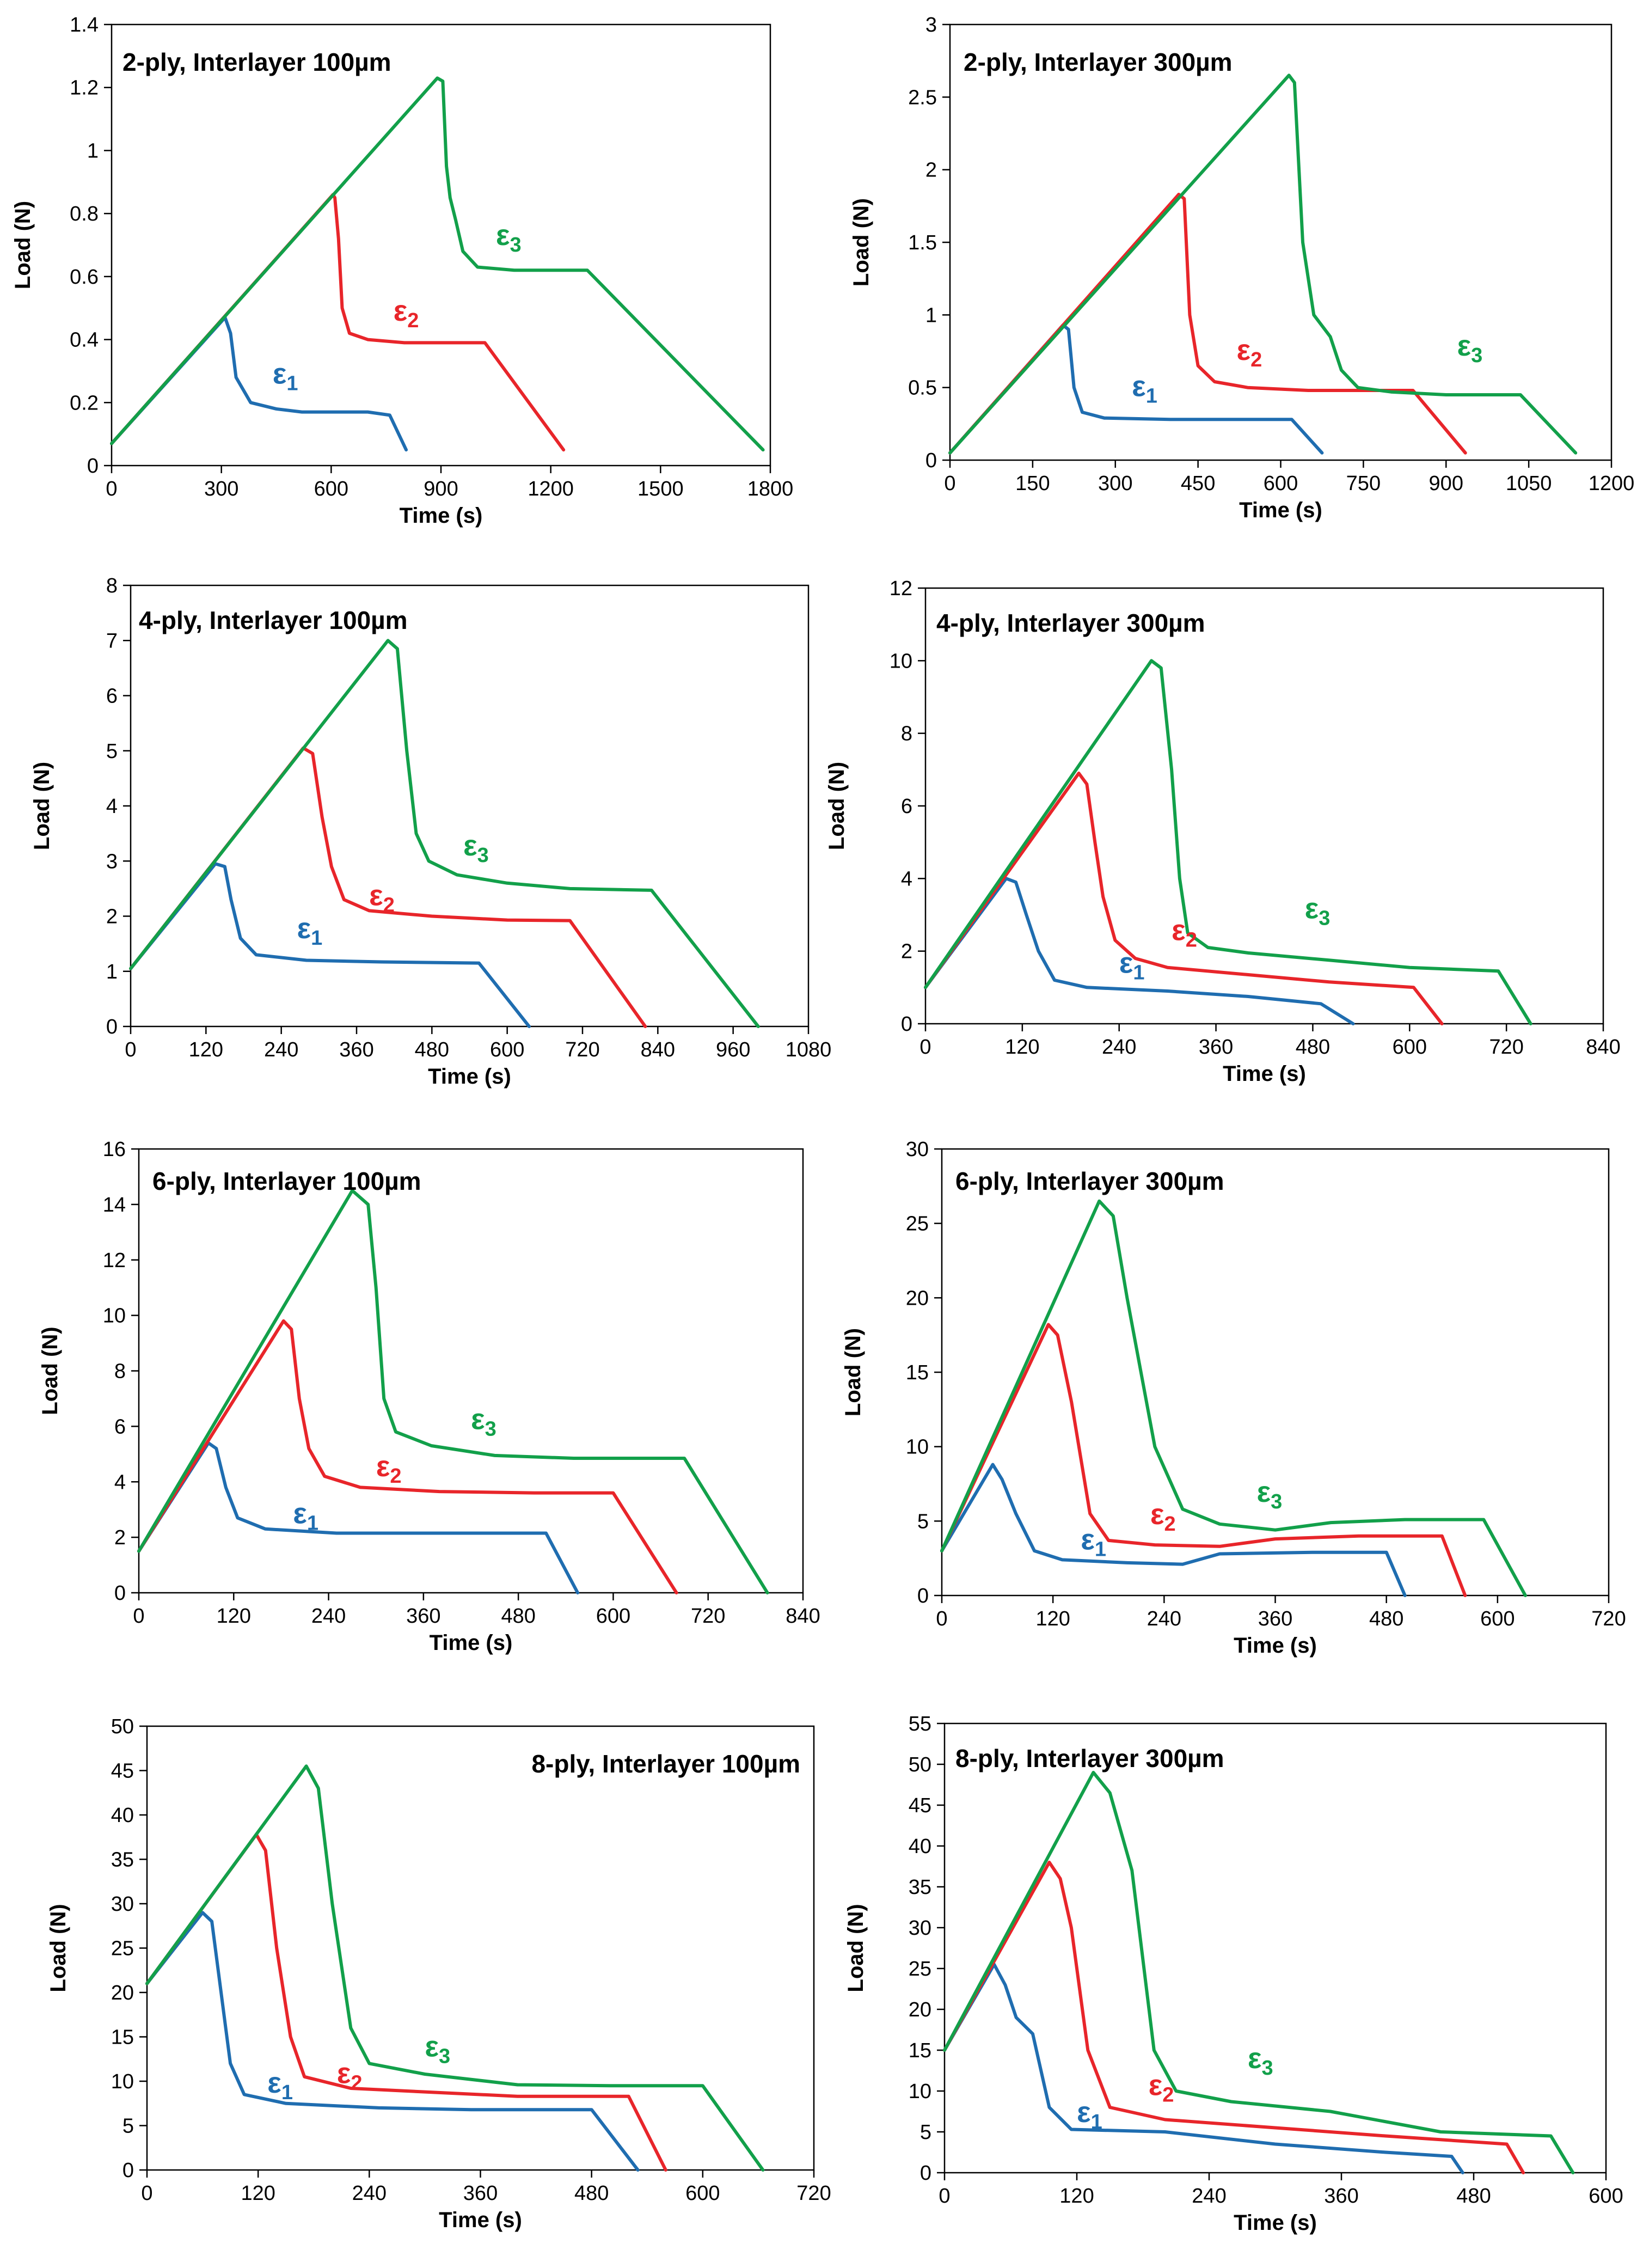 This screenshot has width=1643, height=2268. I want to click on x-tick-label: 150, so click(1032, 483).